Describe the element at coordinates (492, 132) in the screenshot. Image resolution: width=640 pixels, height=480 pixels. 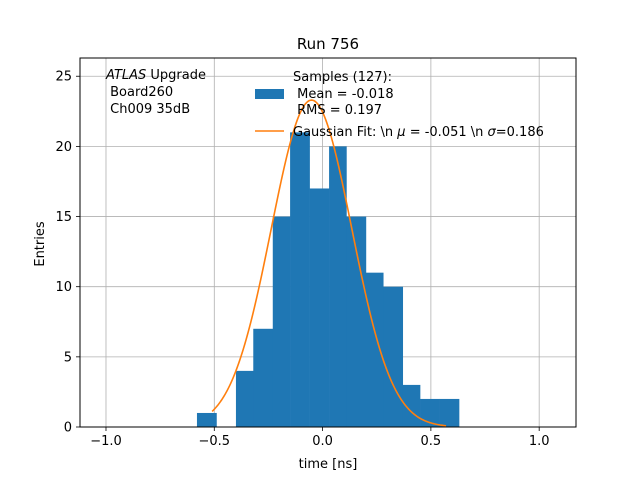
I see `legend-fit-sigma-symbol: σ` at that location.